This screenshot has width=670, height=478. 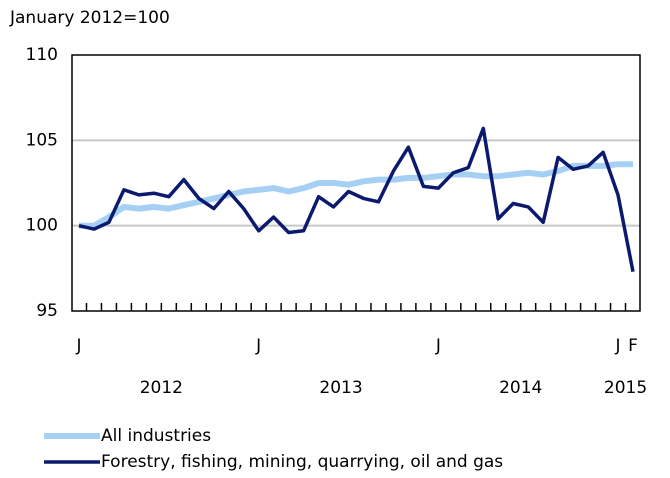 What do you see at coordinates (47, 311) in the screenshot?
I see `y-tick-label: 95` at bounding box center [47, 311].